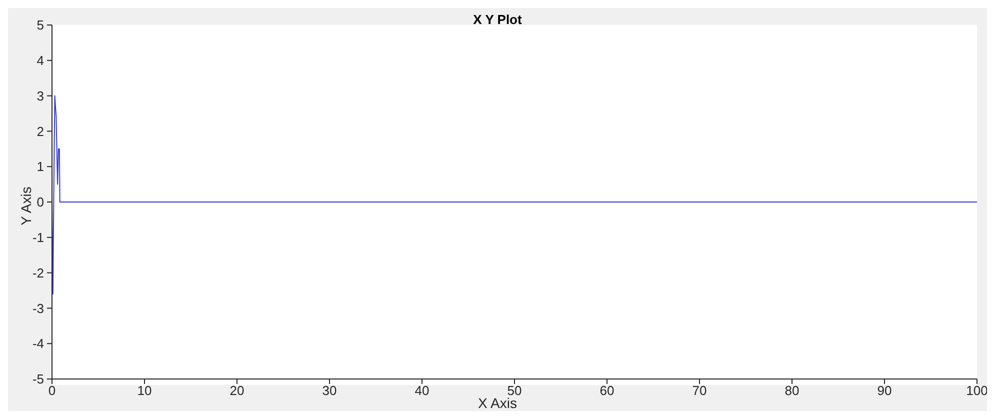 The width and height of the screenshot is (995, 419). Describe the element at coordinates (38, 308) in the screenshot. I see `y-tick-label: -3` at that location.